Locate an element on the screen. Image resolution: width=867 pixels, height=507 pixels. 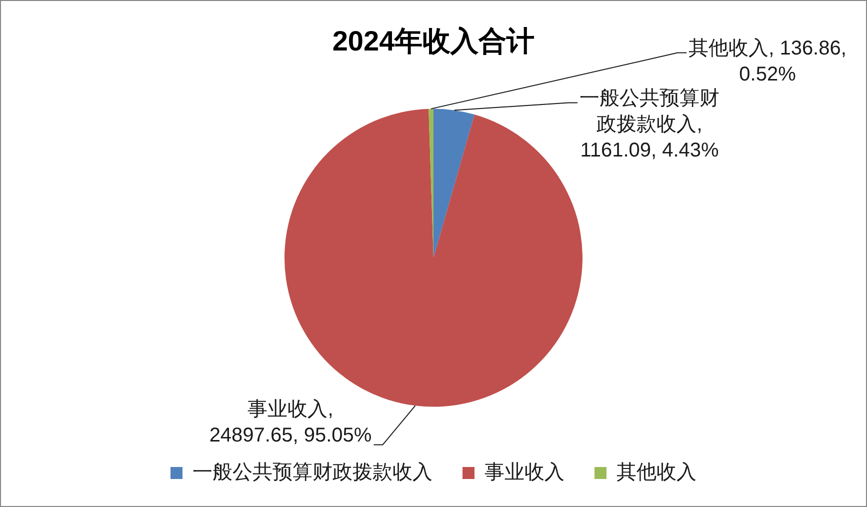
legend-label: 一般公共预算财政拨款收入 is located at coordinates (312, 473).